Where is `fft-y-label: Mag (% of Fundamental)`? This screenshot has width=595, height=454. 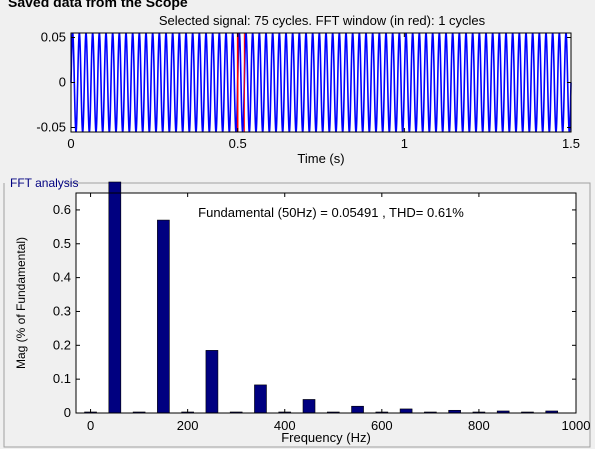
fft-y-label: Mag (% of Fundamental) is located at coordinates (21, 303).